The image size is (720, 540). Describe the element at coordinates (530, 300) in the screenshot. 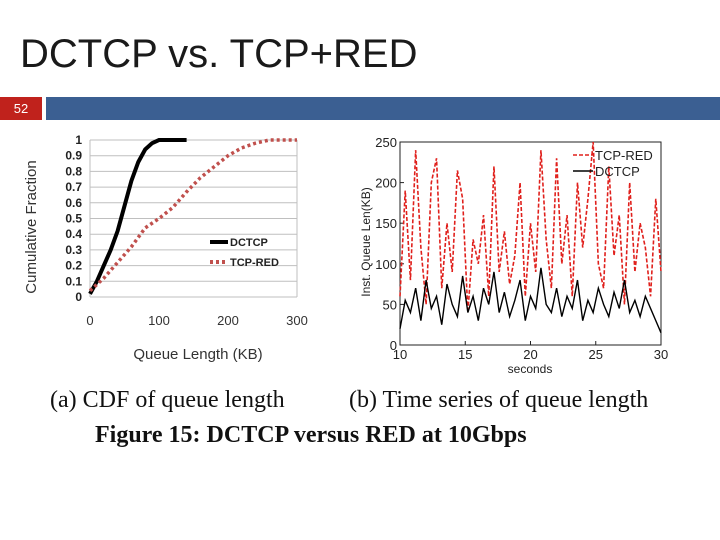

I see `time-series-line-dctcp` at that location.